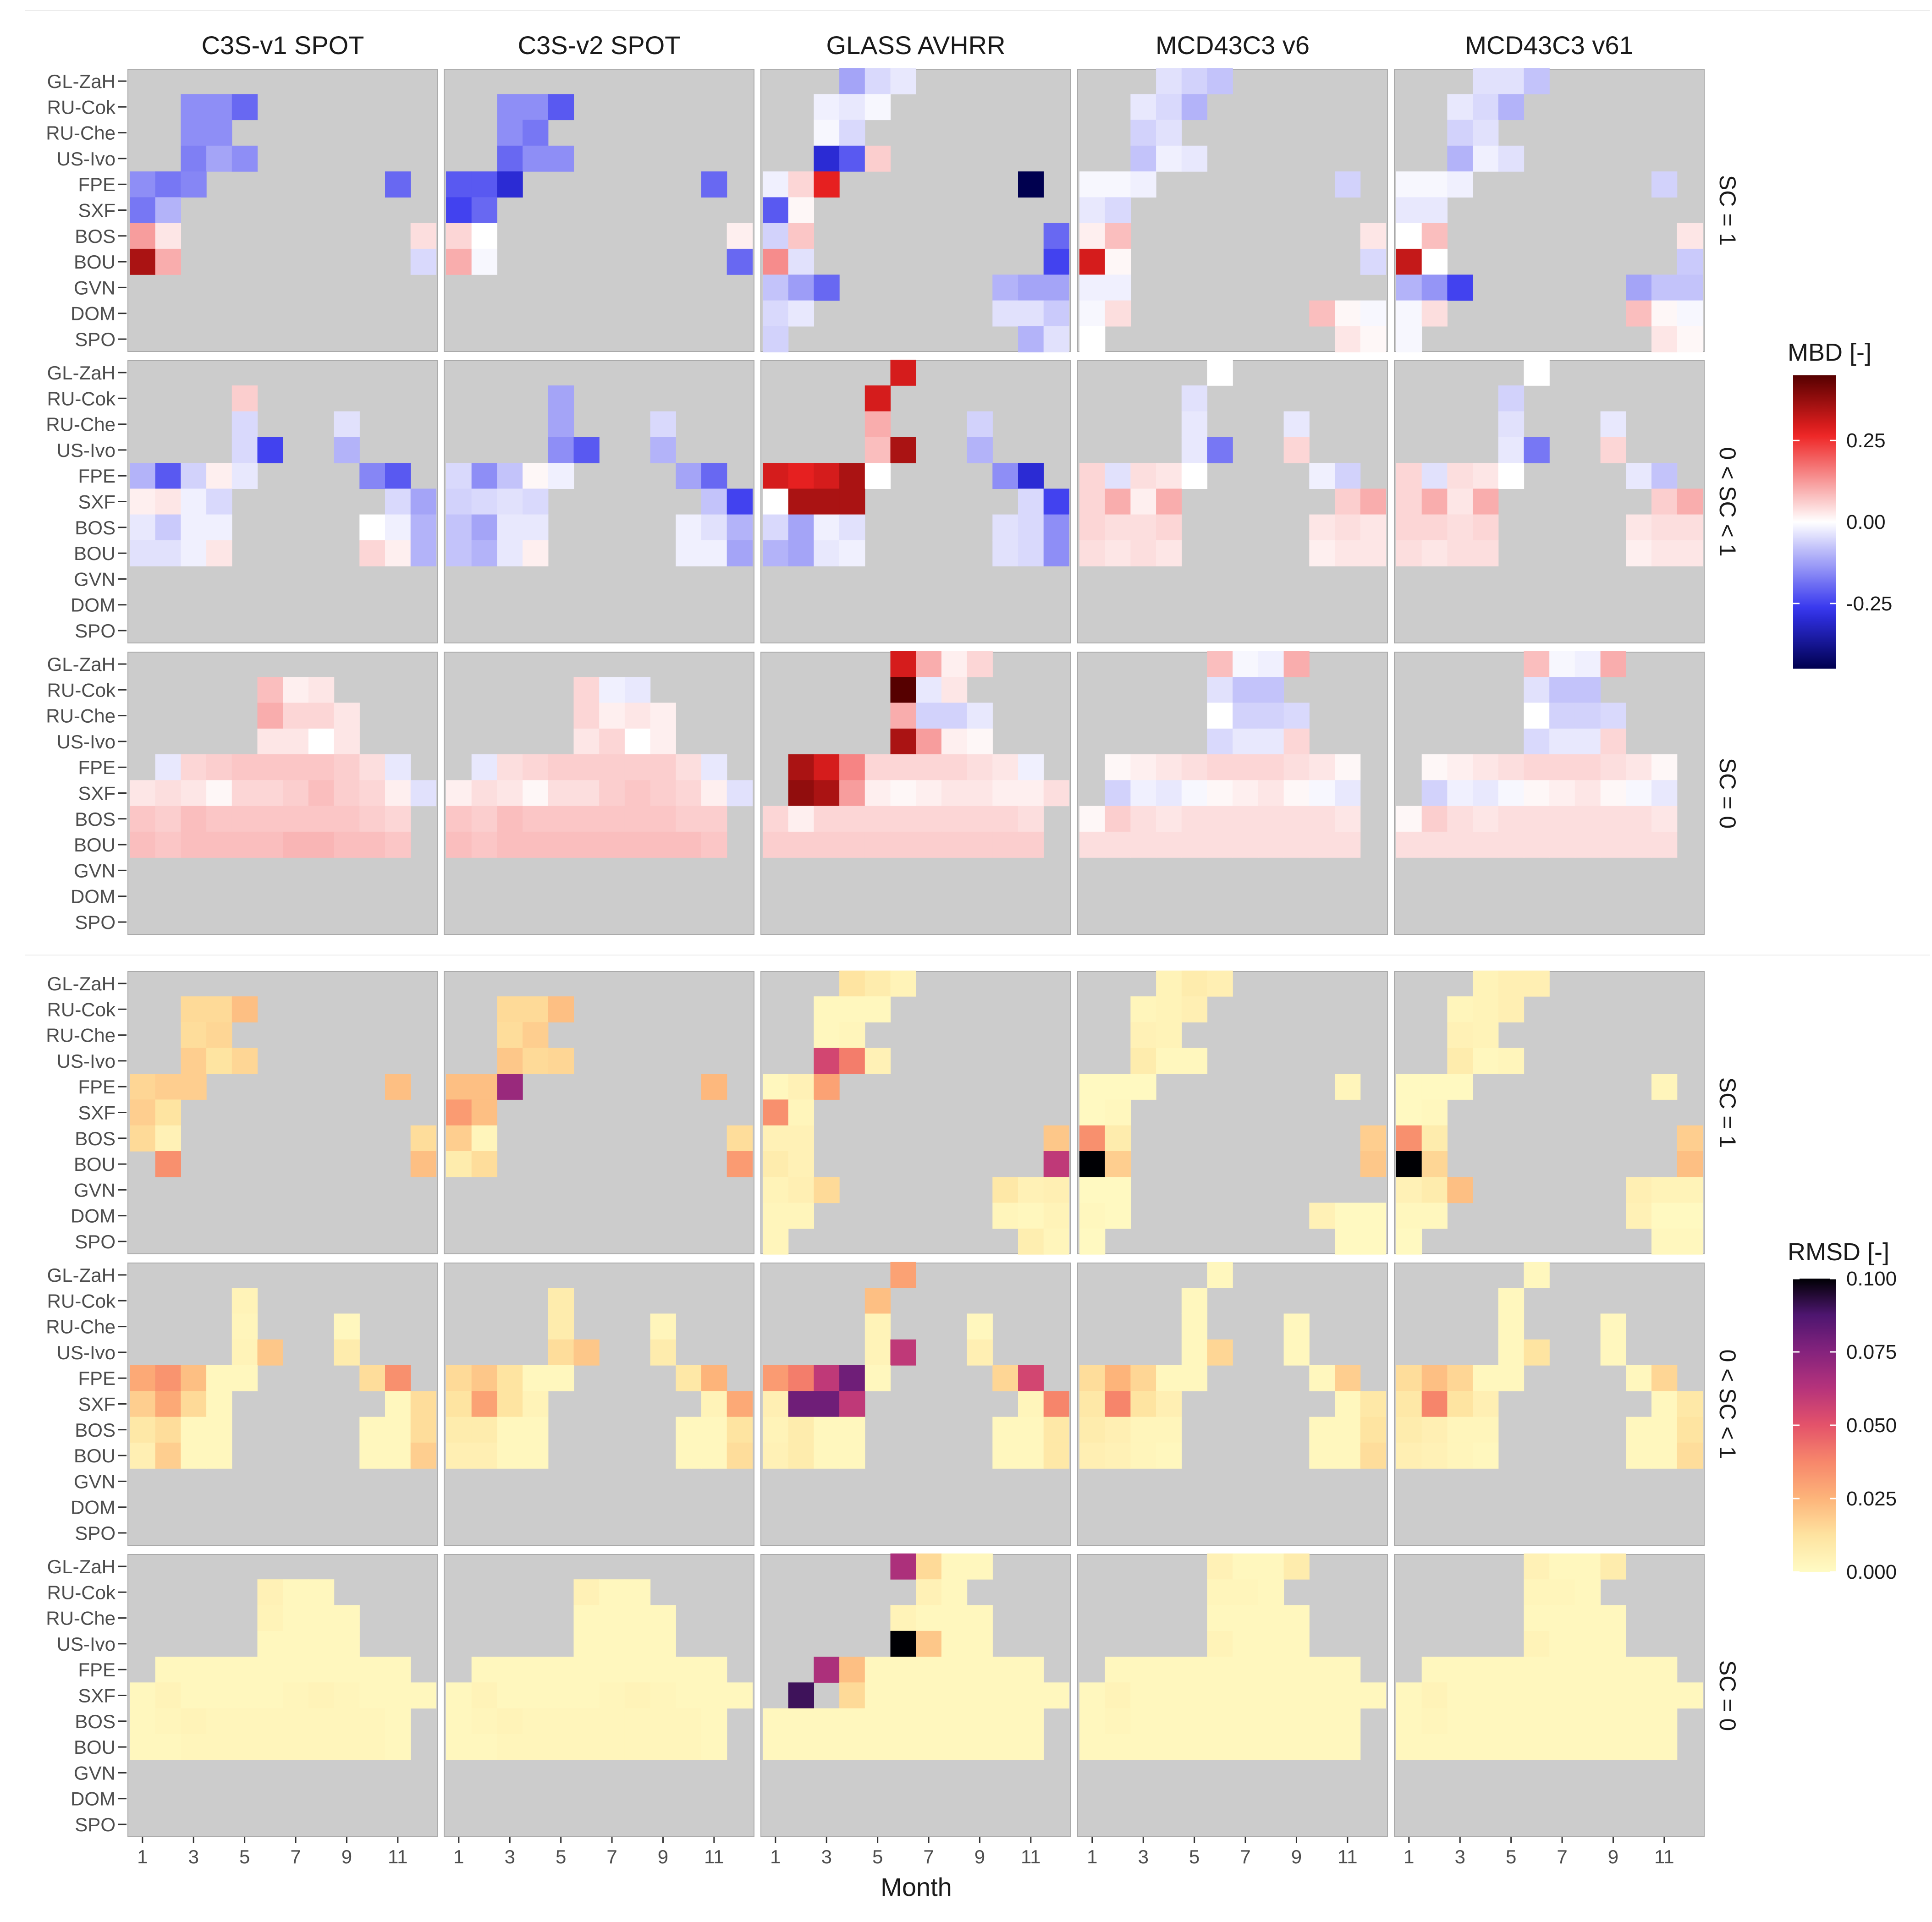 This screenshot has height=1922, width=1932. What do you see at coordinates (95, 1164) in the screenshot?
I see `station-label: BOU` at bounding box center [95, 1164].